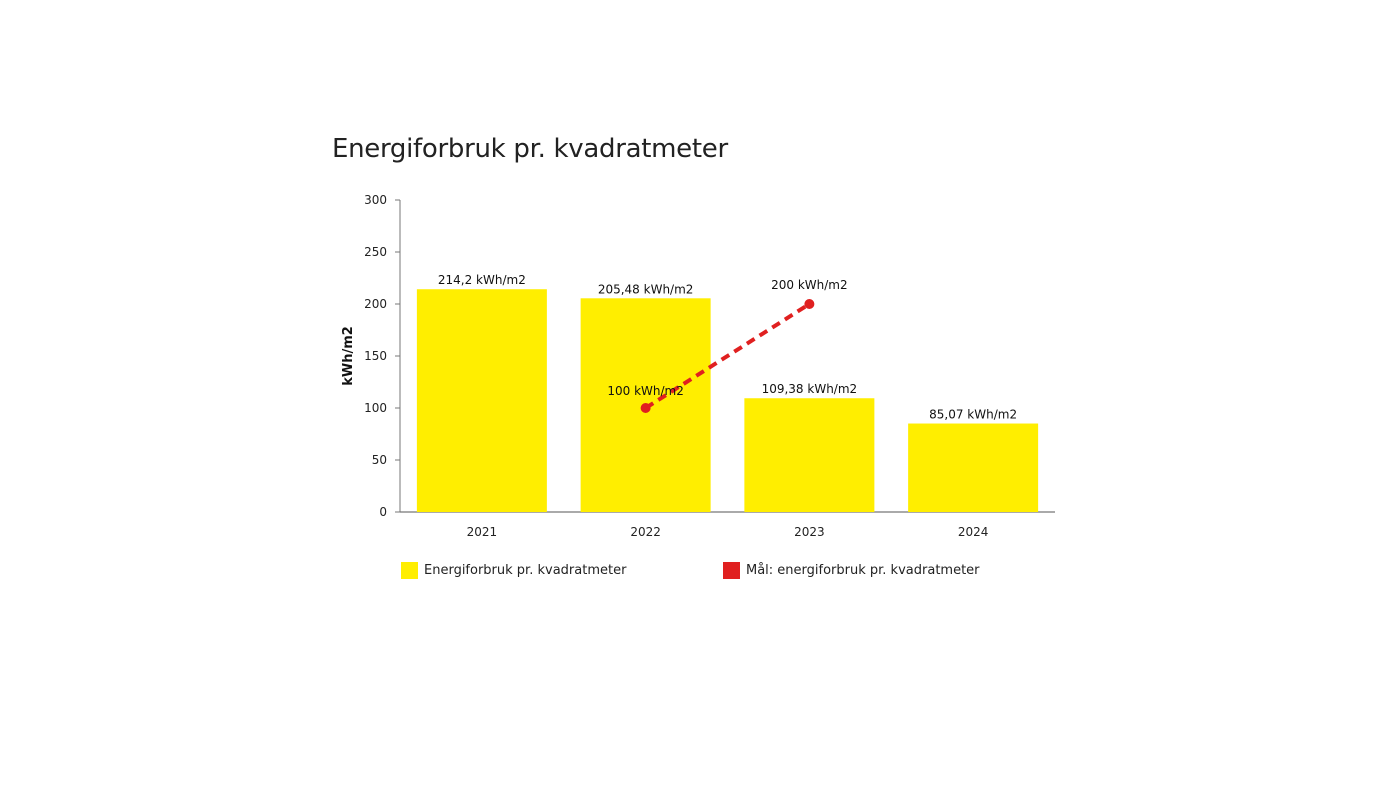  Describe the element at coordinates (809, 285) in the screenshot. I see `target-label: 200 kWh/m2` at that location.